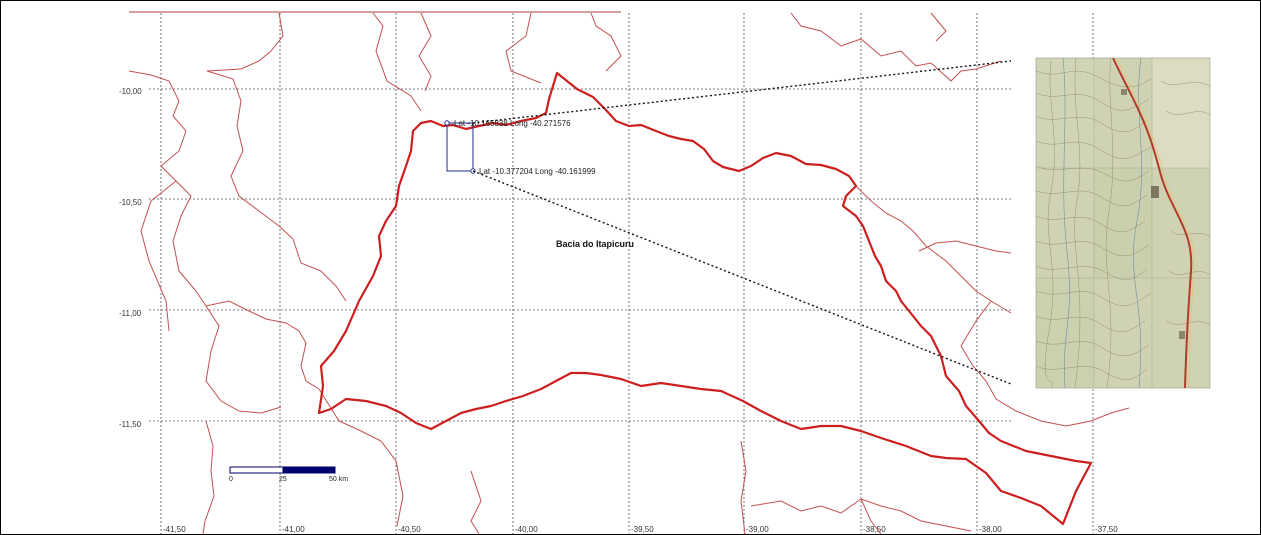 The width and height of the screenshot is (1261, 535). What do you see at coordinates (460, 147) in the screenshot?
I see `detail-area-rectangle` at bounding box center [460, 147].